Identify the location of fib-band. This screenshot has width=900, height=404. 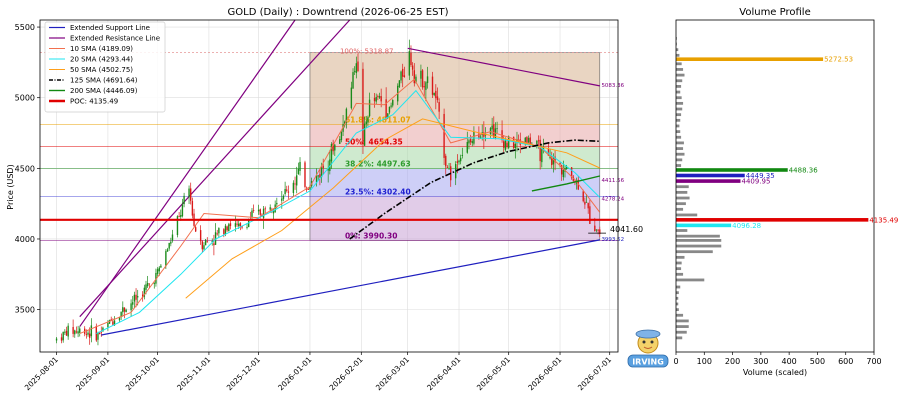
(454, 182).